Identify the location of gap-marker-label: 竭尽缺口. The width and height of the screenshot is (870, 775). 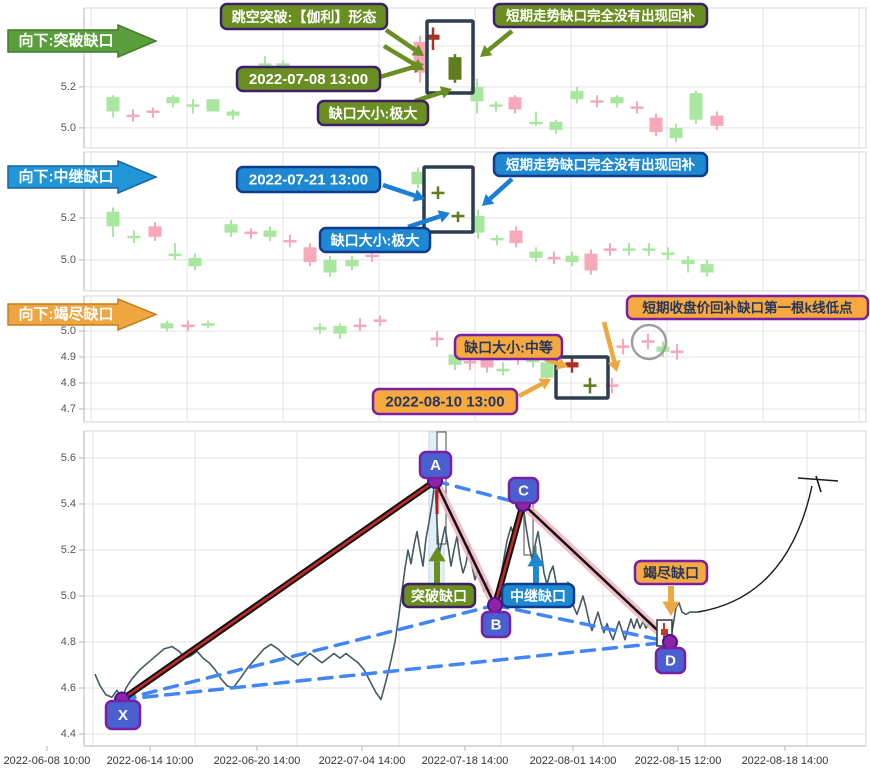
(671, 572).